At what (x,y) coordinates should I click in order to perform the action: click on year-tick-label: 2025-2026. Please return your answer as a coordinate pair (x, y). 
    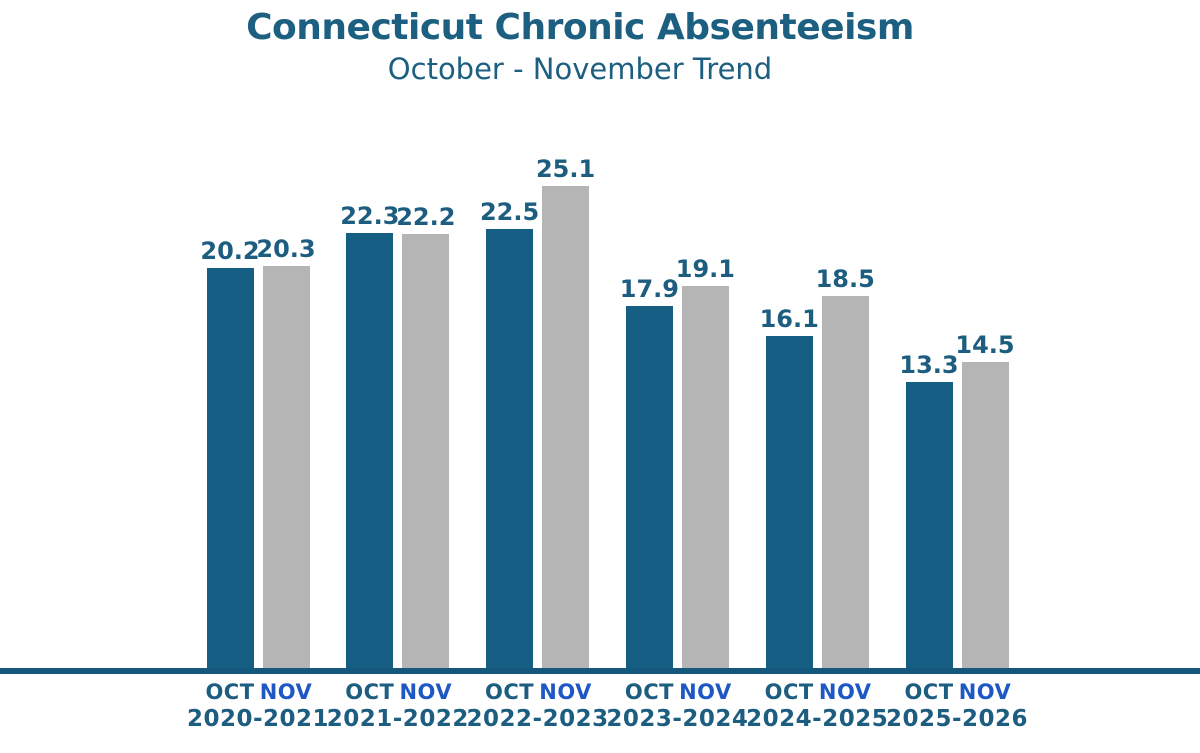
    Looking at the image, I should click on (957, 719).